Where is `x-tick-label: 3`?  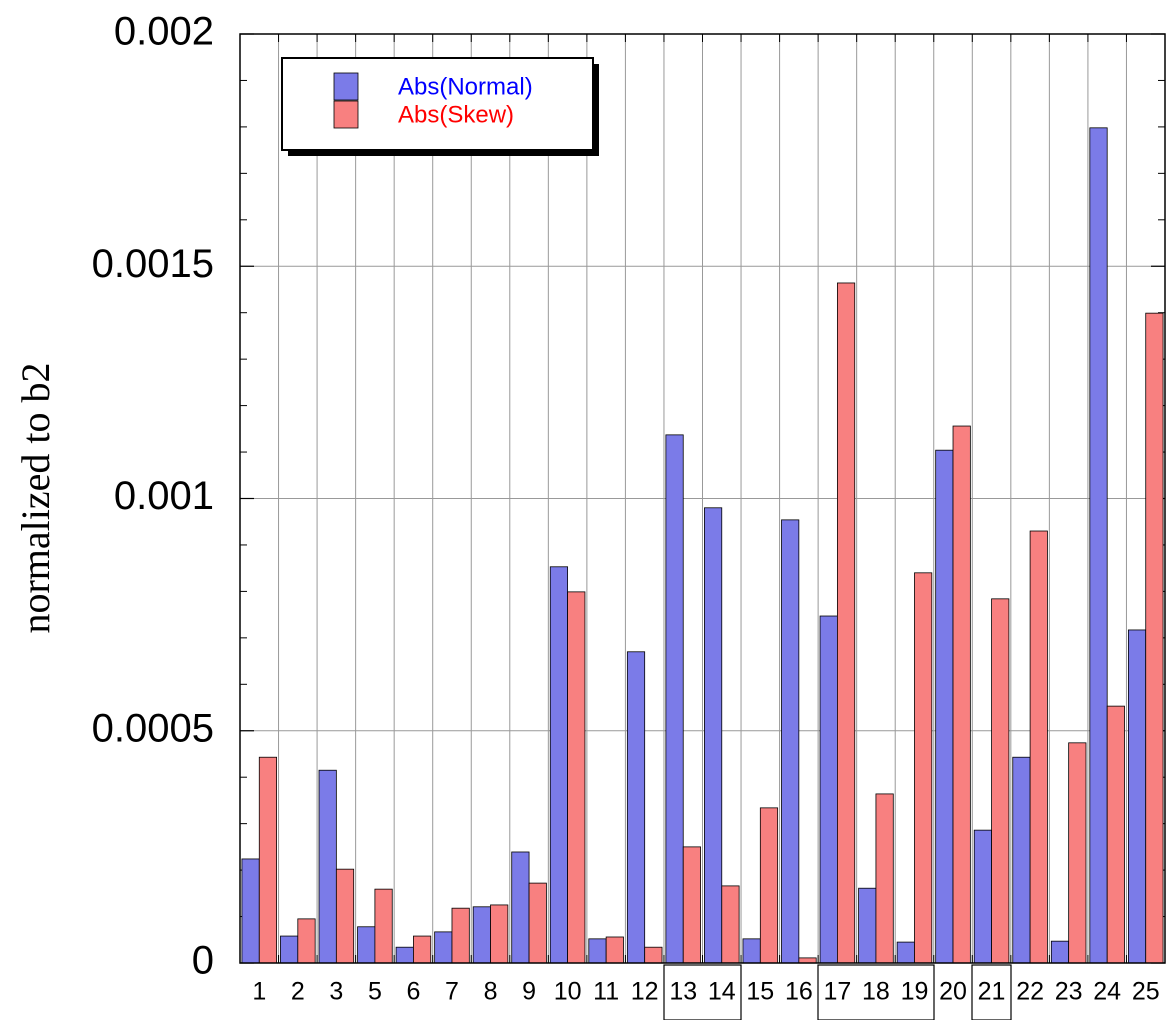 x-tick-label: 3 is located at coordinates (336, 992).